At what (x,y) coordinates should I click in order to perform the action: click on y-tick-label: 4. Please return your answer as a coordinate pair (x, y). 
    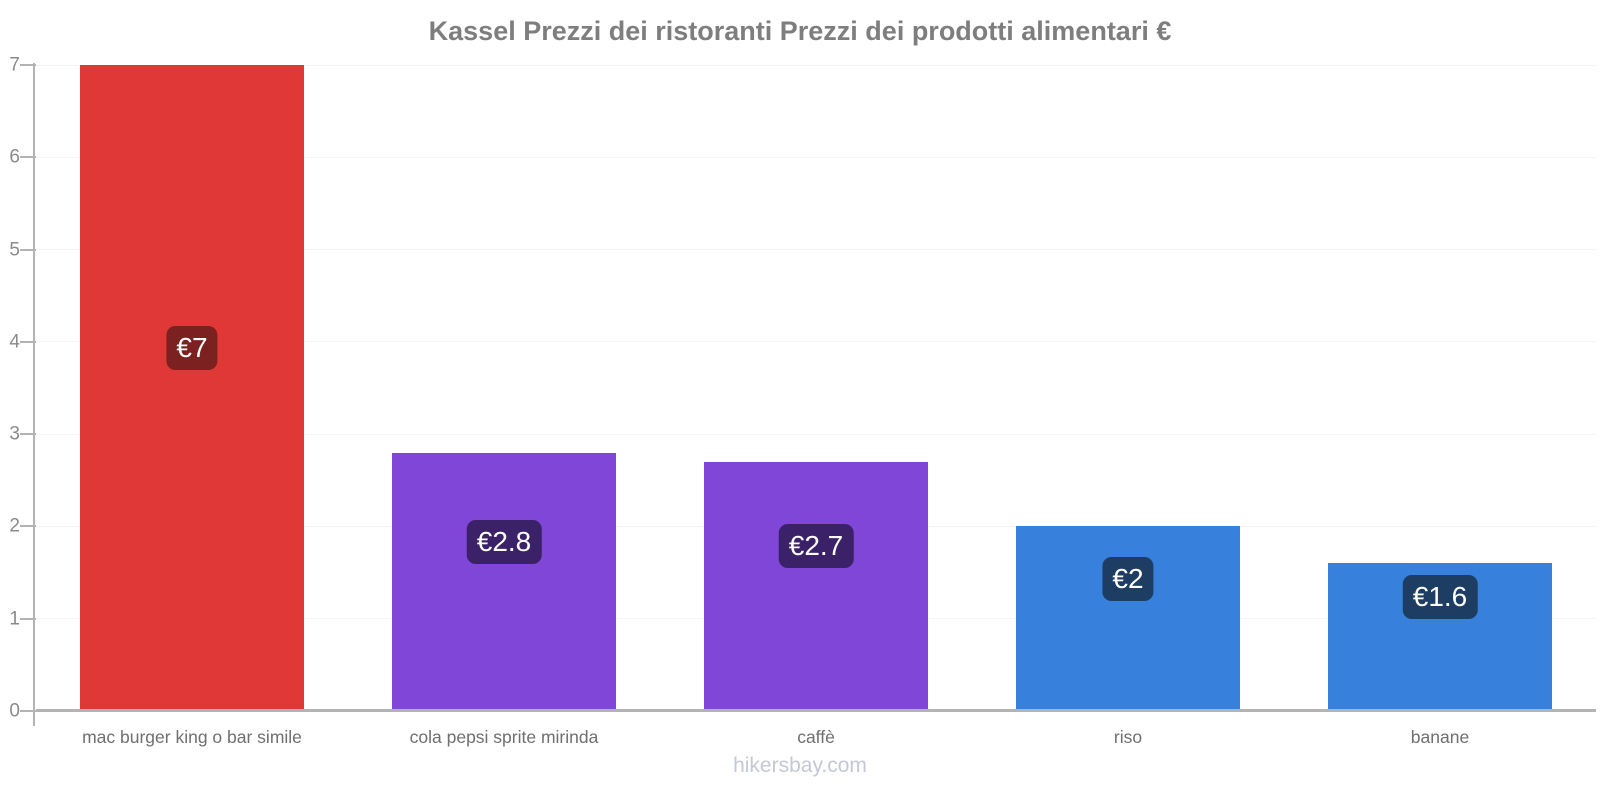
    Looking at the image, I should click on (14, 342).